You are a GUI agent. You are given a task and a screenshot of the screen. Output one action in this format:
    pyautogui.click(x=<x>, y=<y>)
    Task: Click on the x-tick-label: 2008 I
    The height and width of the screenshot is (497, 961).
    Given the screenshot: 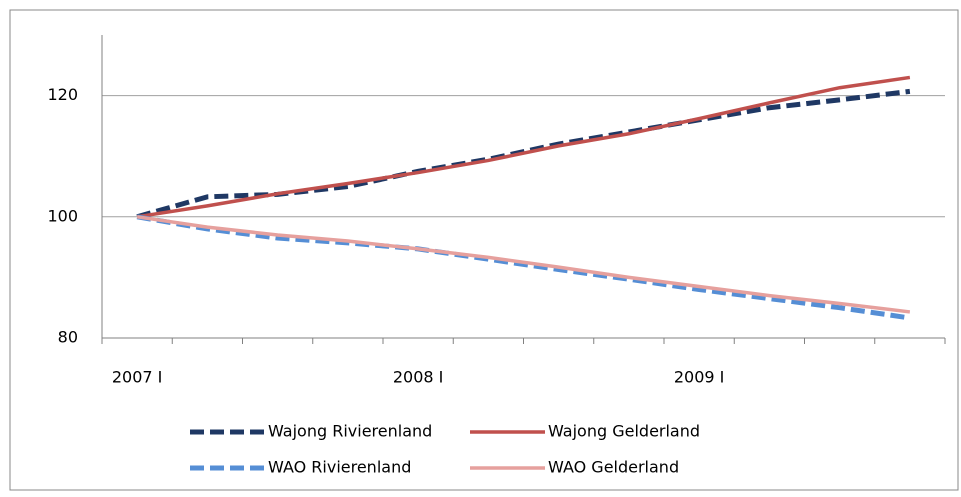 What is the action you would take?
    pyautogui.click(x=418, y=377)
    